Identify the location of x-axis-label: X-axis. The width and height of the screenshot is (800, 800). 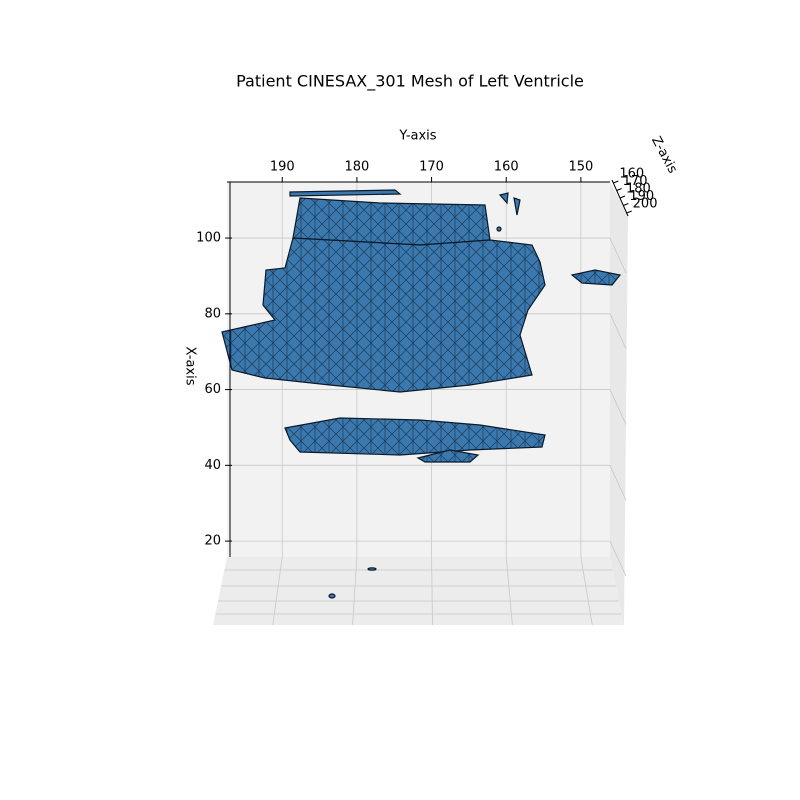
(190, 366).